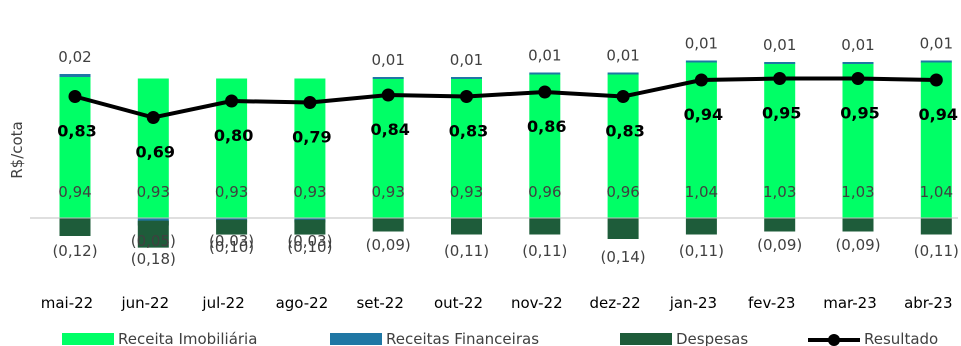 This screenshot has width=961, height=346. What do you see at coordinates (693, 303) in the screenshot?
I see `x-tick-label: jan-23` at bounding box center [693, 303].